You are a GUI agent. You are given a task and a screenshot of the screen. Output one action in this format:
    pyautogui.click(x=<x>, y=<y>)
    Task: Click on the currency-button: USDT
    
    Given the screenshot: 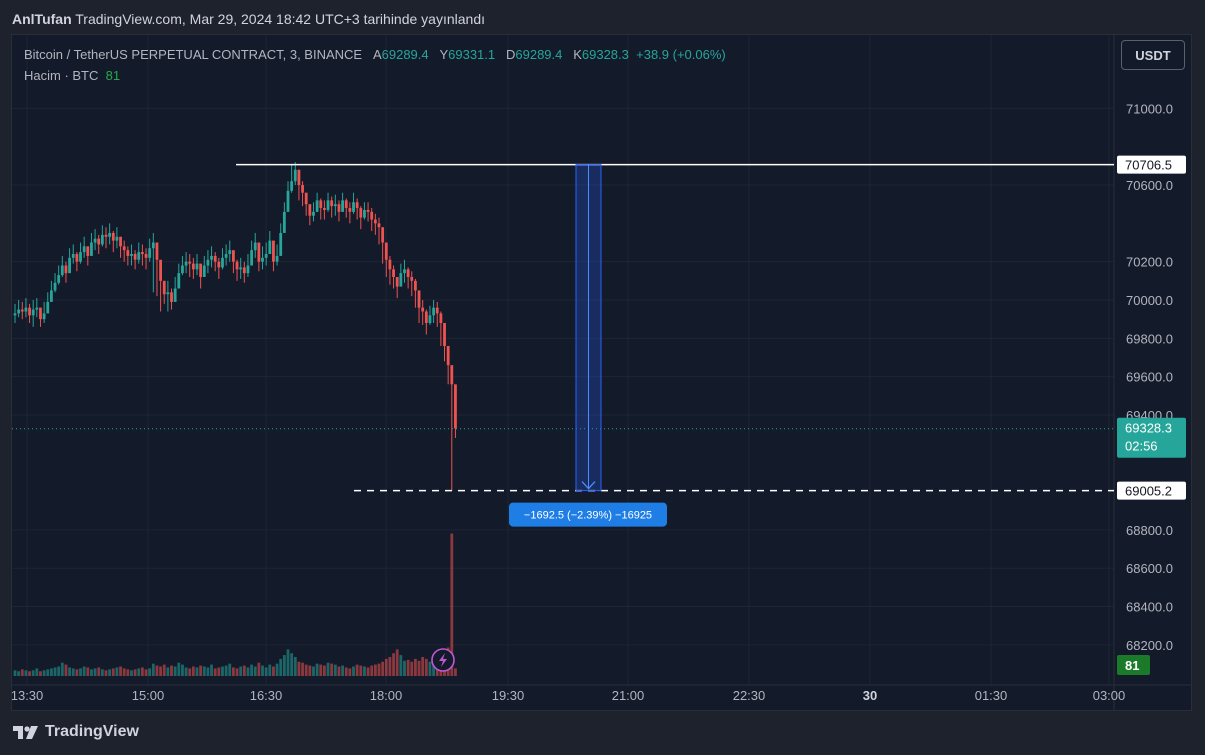 What is the action you would take?
    pyautogui.click(x=1153, y=55)
    